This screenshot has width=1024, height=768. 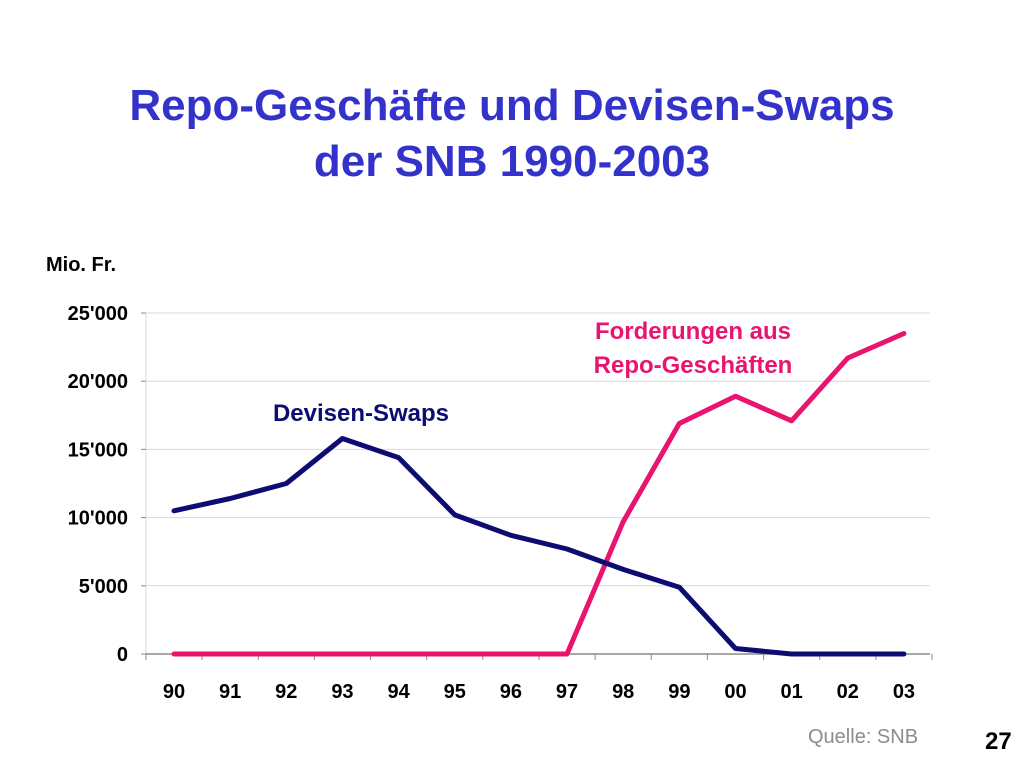 What do you see at coordinates (98, 382) in the screenshot?
I see `y-tick-label: 20'000` at bounding box center [98, 382].